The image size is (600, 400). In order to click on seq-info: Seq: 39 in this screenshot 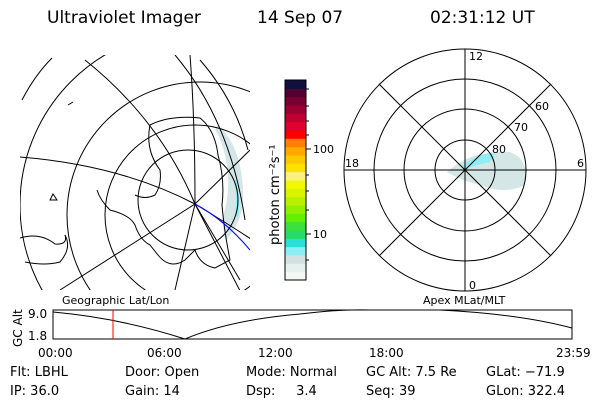, I will do `click(391, 391)`.